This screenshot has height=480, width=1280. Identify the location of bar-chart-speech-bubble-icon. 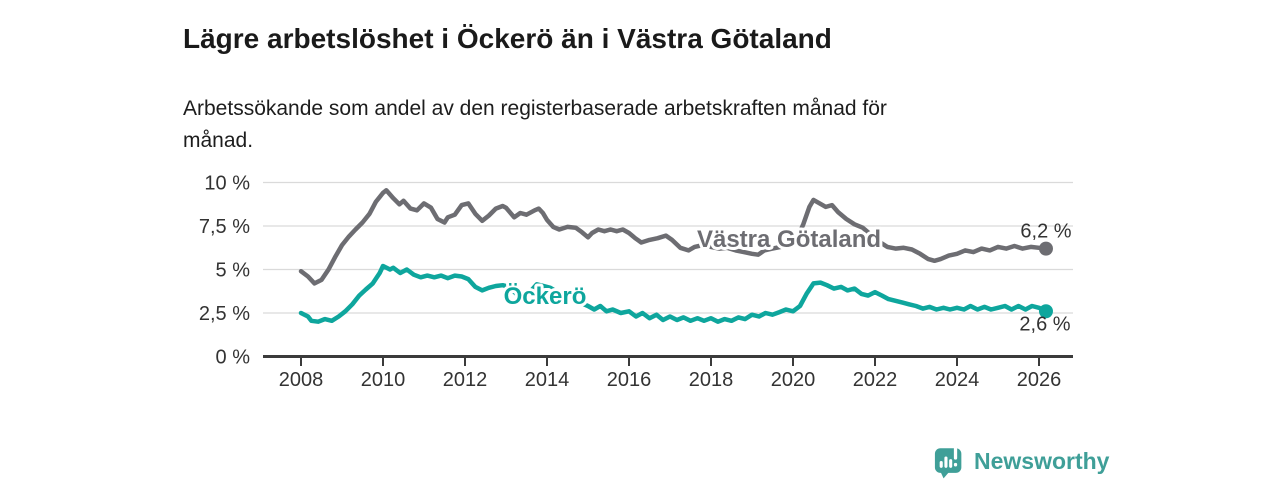
(948, 462).